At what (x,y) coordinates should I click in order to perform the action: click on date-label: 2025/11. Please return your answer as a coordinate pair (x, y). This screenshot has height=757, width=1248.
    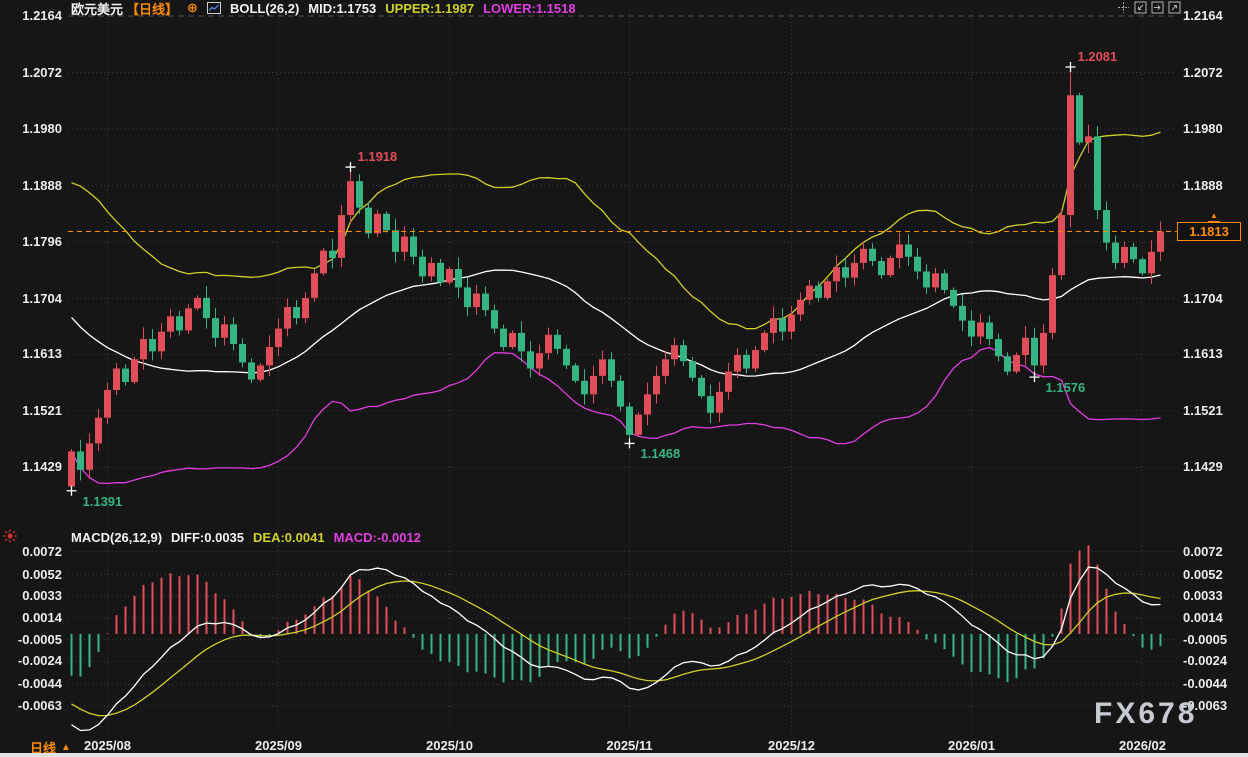
    Looking at the image, I should click on (629, 745).